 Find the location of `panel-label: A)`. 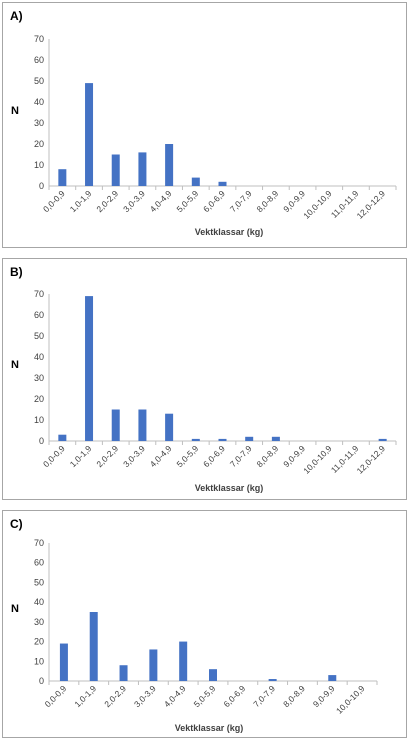

panel-label: A) is located at coordinates (16, 16).